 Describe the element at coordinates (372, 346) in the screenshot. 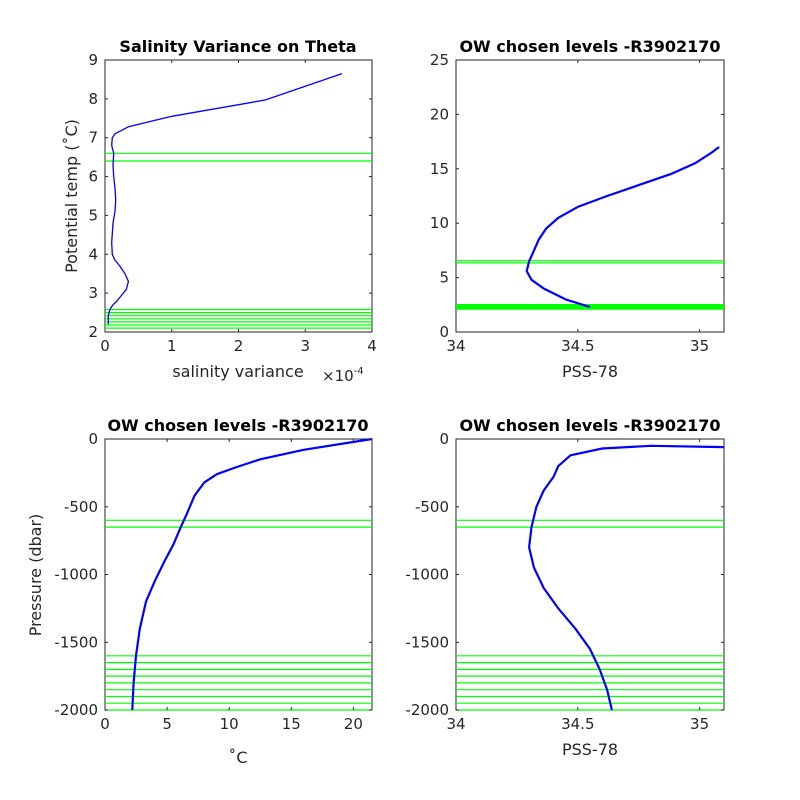

I see `x-tick-label: 4` at that location.